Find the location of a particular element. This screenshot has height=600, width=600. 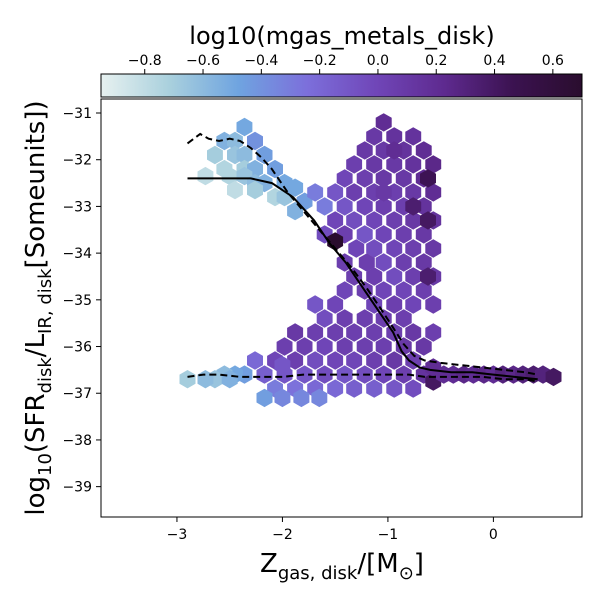

colorbar-tick-label: 0.4 is located at coordinates (494, 61).